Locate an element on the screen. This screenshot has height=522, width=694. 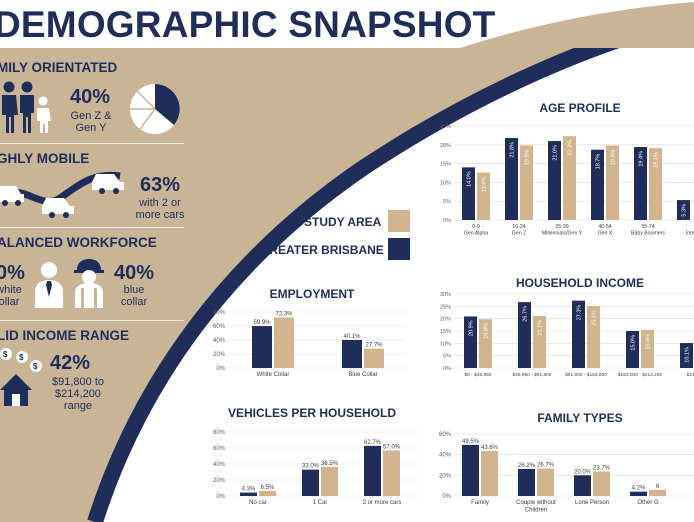
data-label: 19.4% is located at coordinates (642, 159).